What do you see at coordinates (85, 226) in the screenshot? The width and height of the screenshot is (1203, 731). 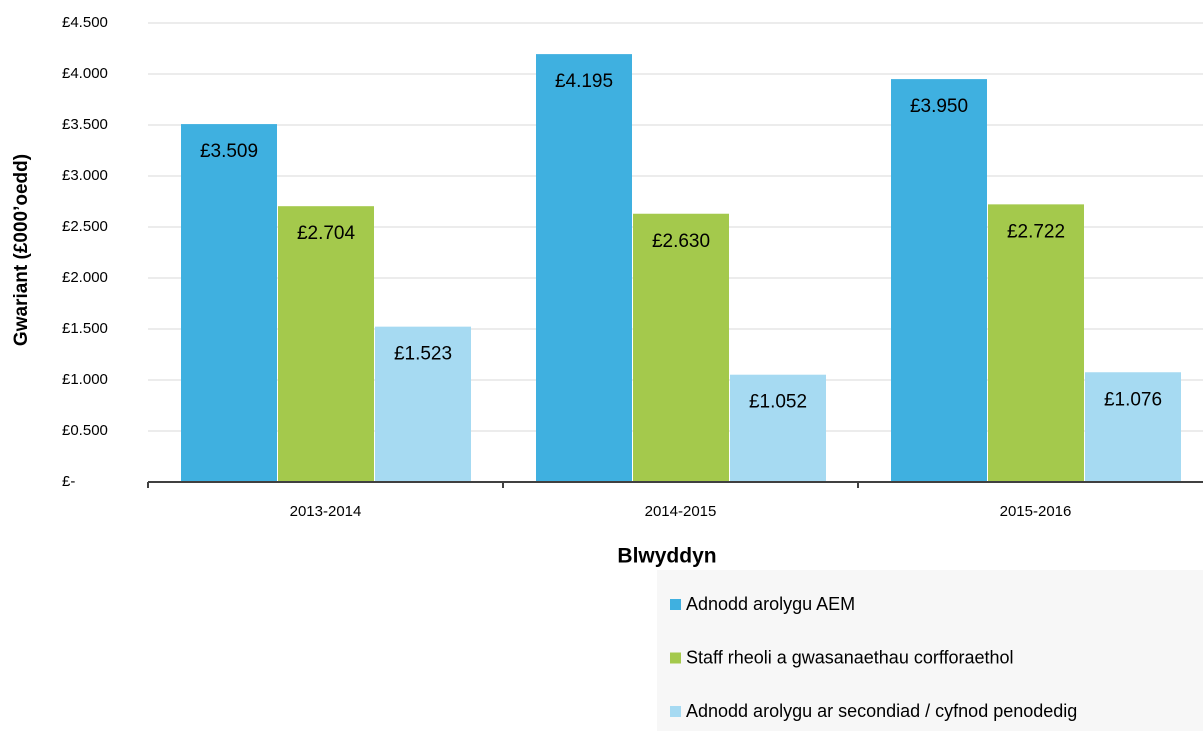 I see `y-tick-label: £2.500` at bounding box center [85, 226].